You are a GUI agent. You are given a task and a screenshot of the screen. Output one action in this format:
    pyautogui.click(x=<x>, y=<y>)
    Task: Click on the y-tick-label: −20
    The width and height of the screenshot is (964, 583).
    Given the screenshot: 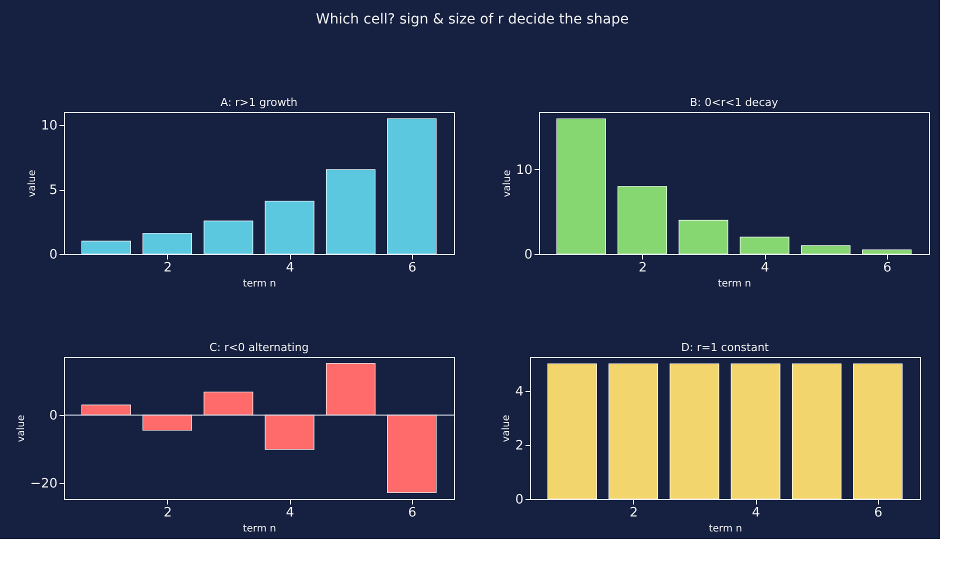 What is the action you would take?
    pyautogui.click(x=44, y=484)
    